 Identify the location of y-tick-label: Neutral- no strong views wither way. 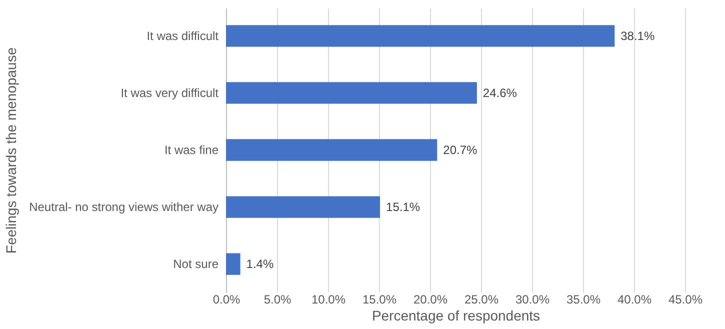
(123, 207).